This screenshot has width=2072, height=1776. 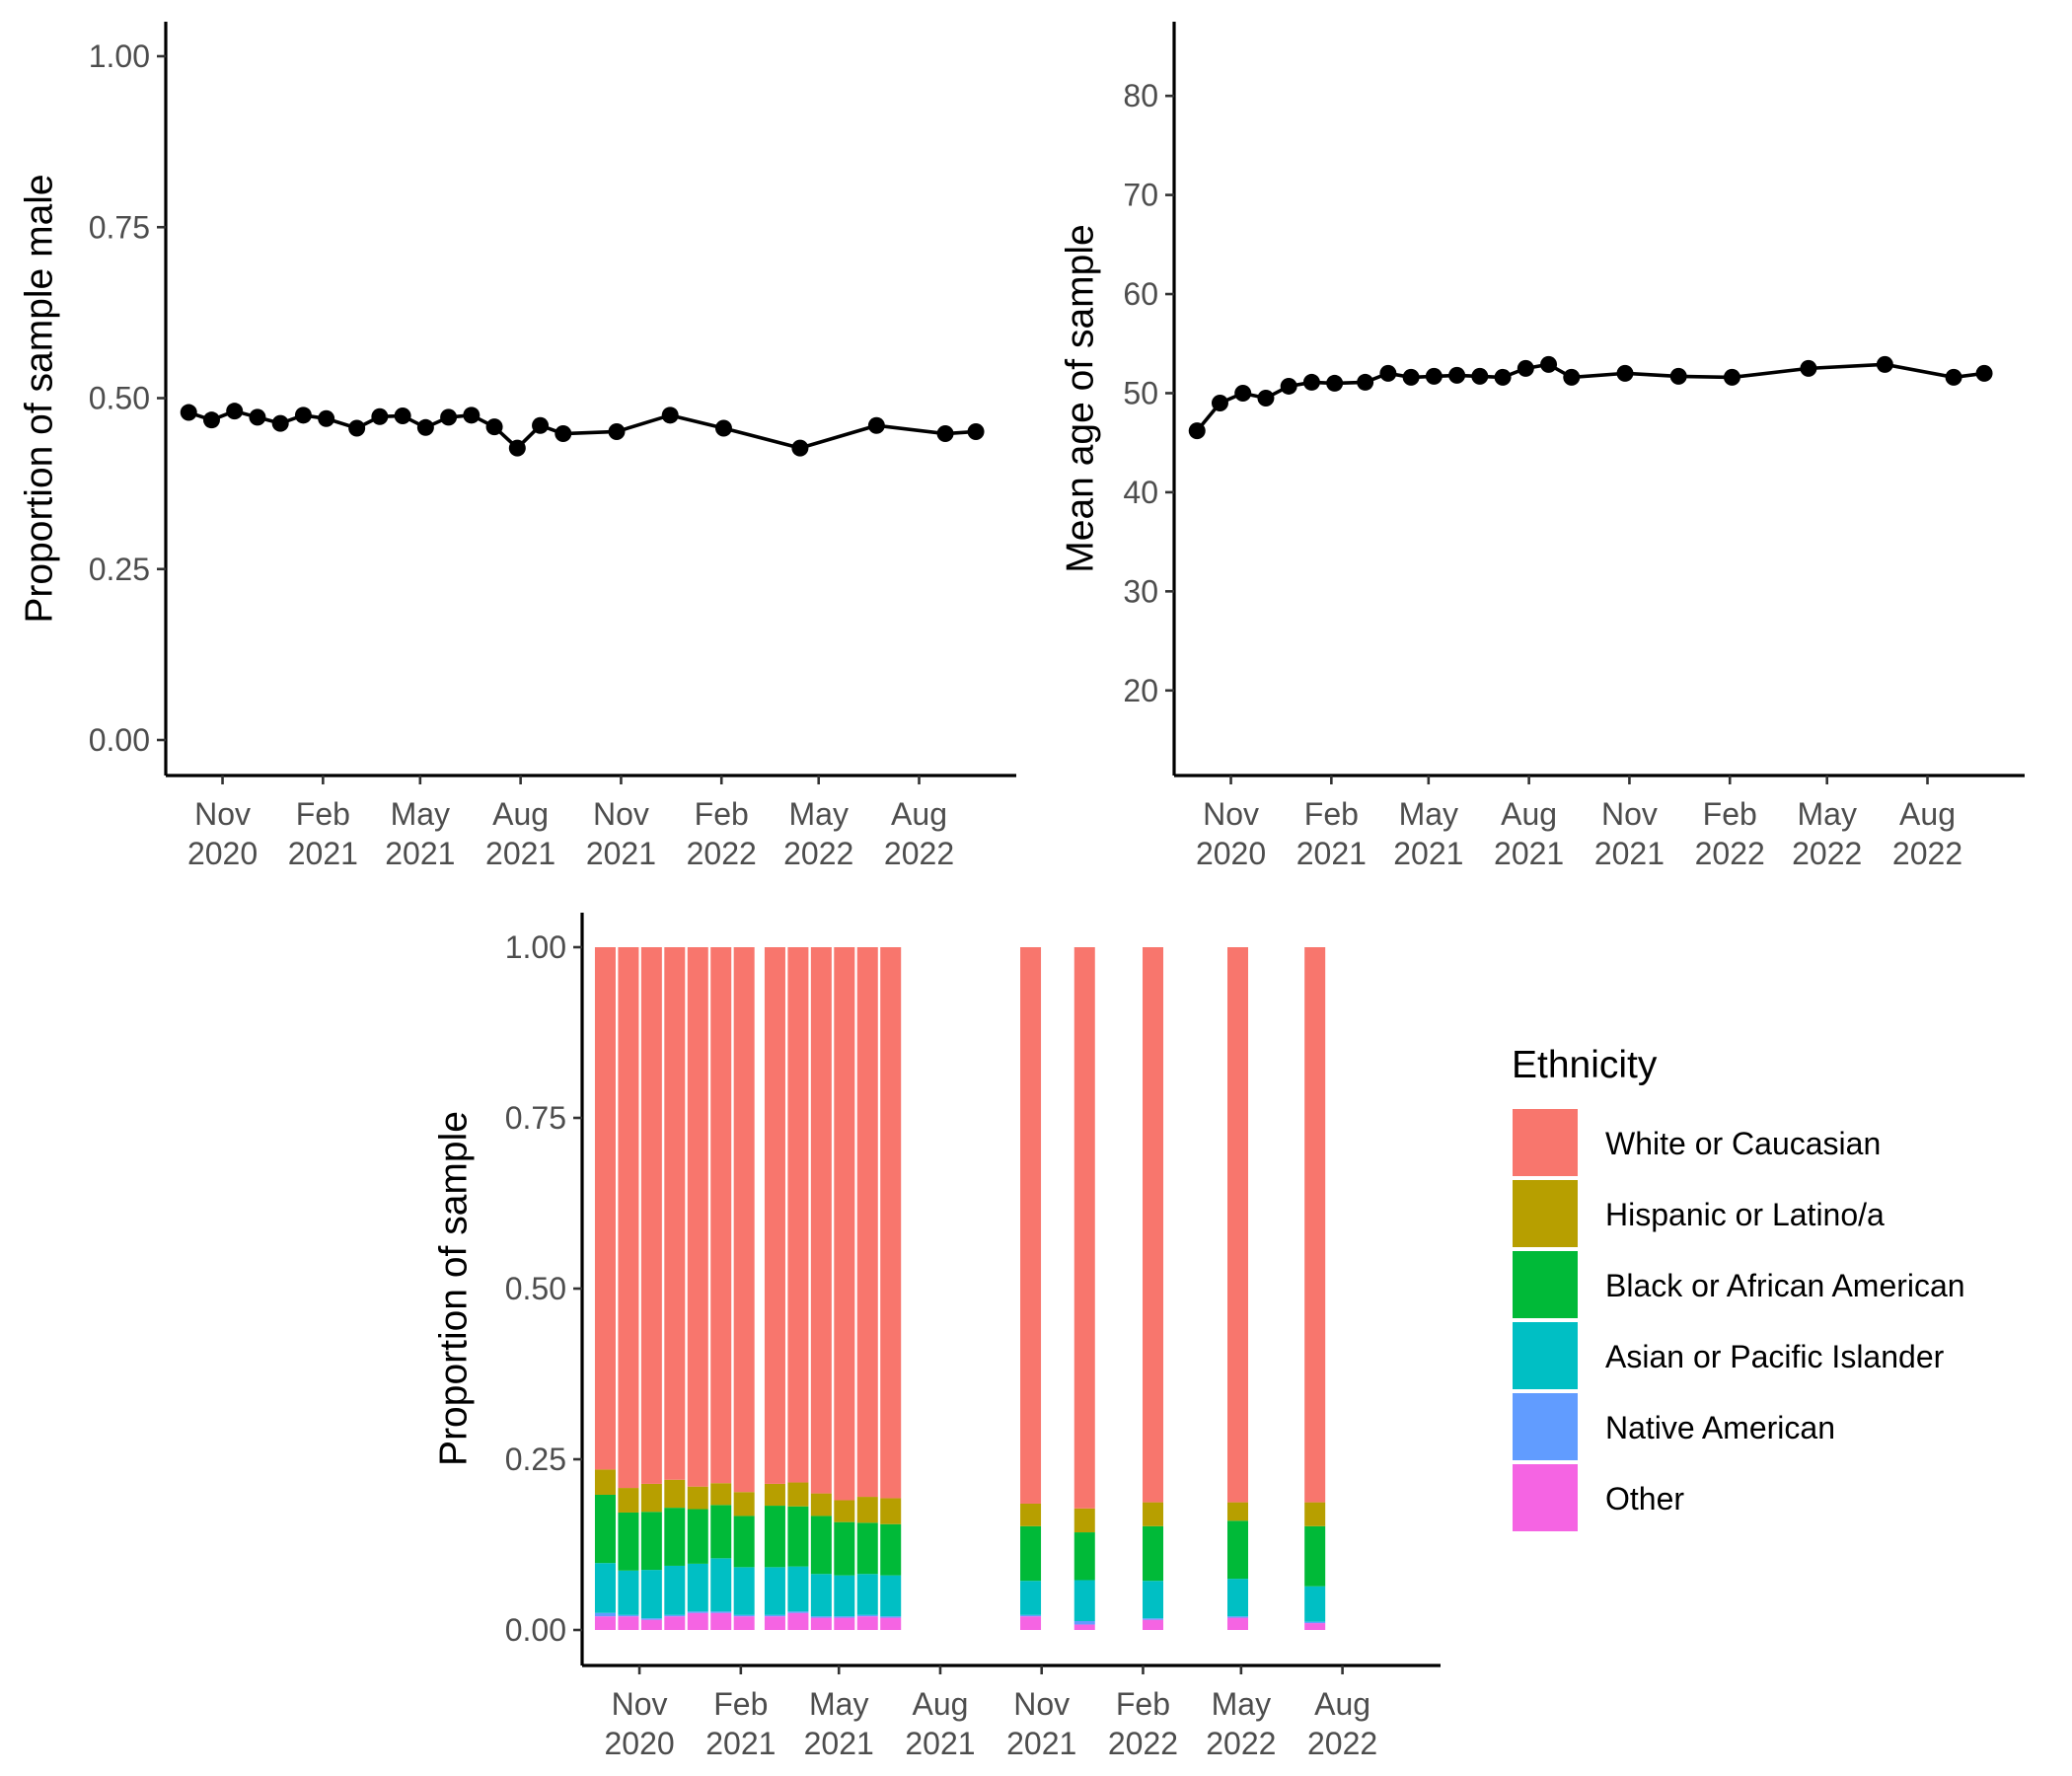 I want to click on y-tick-label: 70, so click(x=1141, y=196).